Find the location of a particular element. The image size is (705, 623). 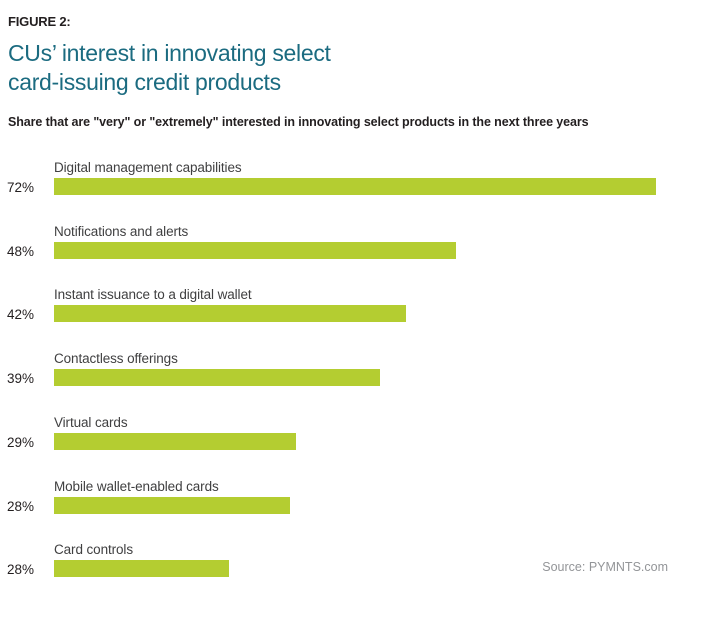

bar-row: Card controls 28% is located at coordinates (352, 574).